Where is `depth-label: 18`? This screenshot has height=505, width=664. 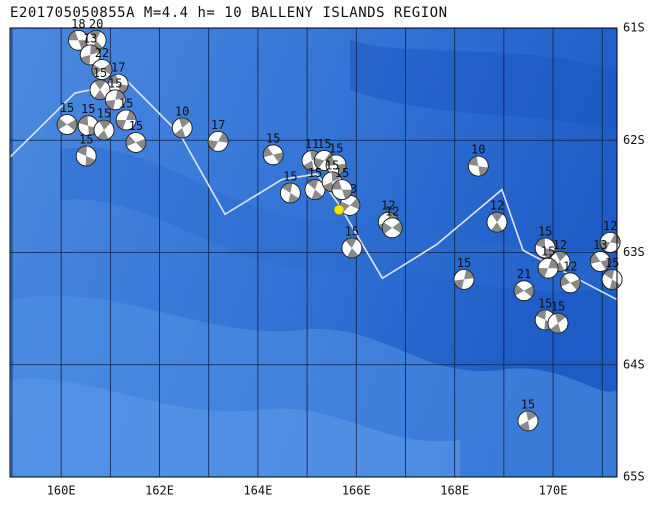 depth-label: 18 is located at coordinates (78, 24).